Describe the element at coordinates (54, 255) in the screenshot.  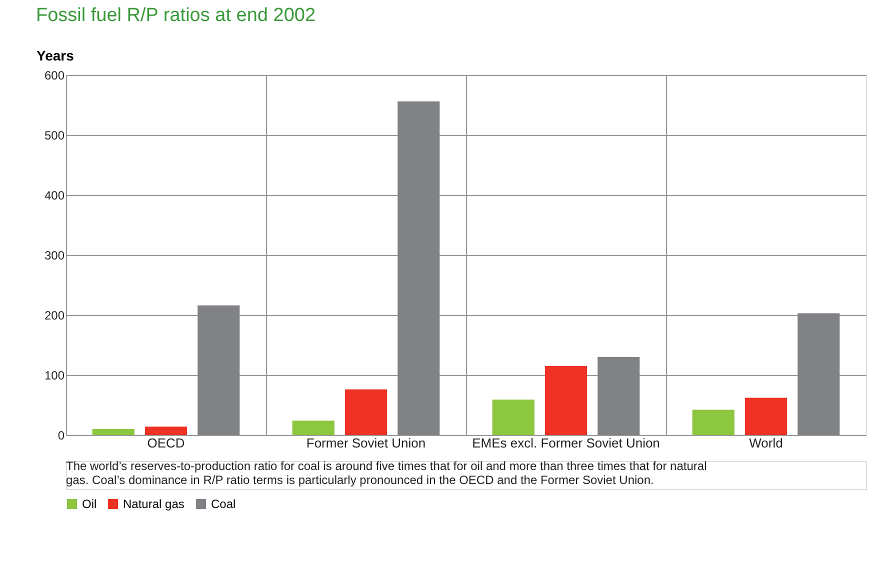
I see `y-tick-label: 300` at that location.